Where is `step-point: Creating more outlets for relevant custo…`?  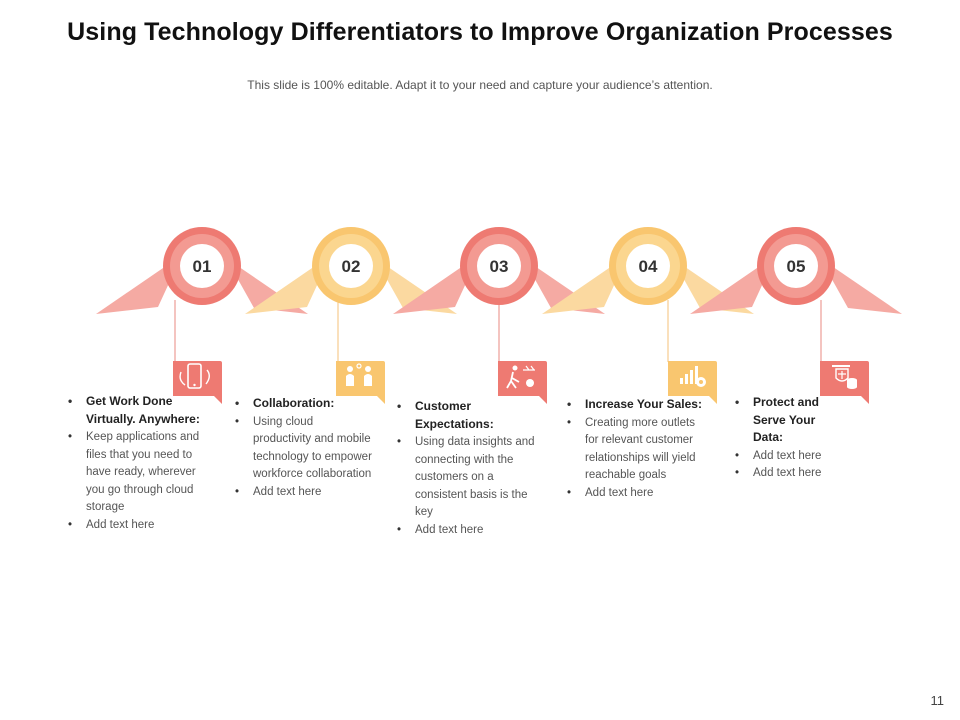 step-point: Creating more outlets for relevant custo… is located at coordinates (637, 450).